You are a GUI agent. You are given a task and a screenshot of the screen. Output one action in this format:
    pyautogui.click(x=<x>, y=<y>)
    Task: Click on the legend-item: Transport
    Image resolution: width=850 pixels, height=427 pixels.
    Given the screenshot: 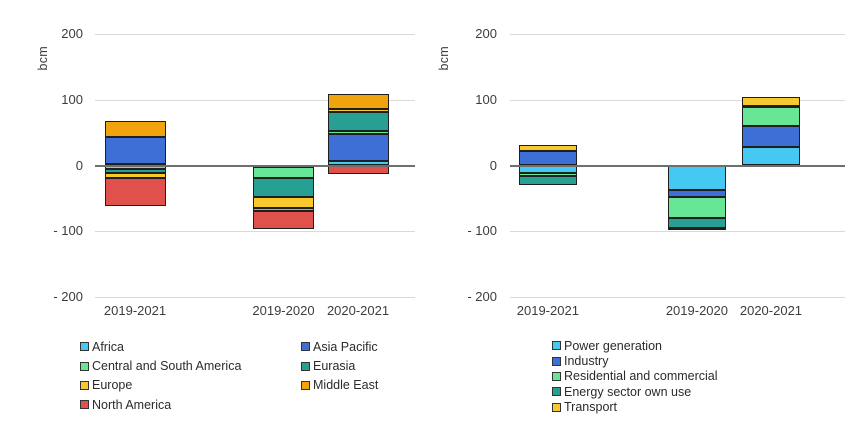 What is the action you would take?
    pyautogui.click(x=652, y=407)
    